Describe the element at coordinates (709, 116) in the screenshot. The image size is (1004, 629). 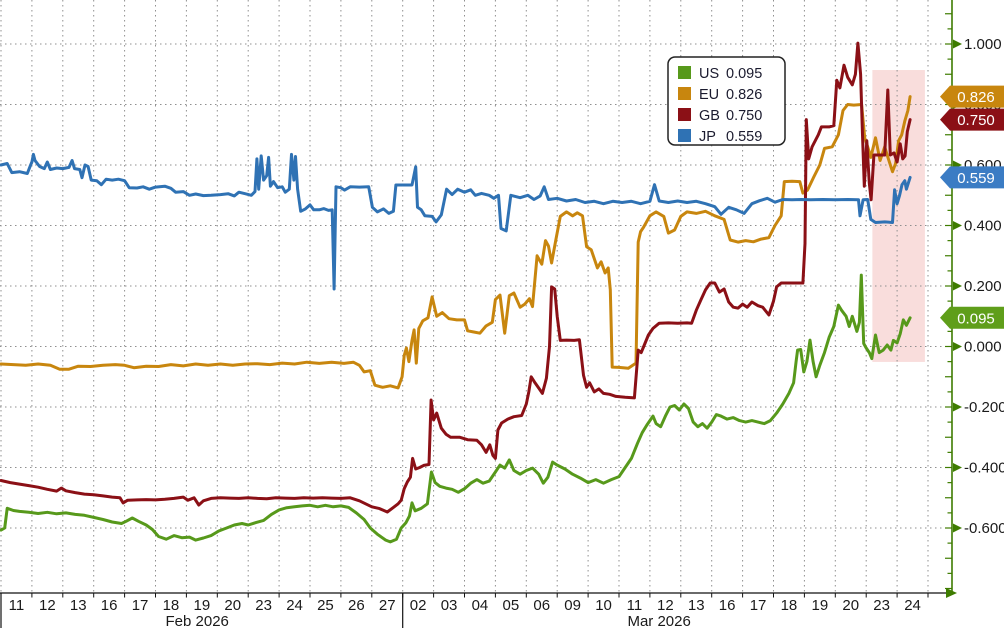
I see `legend-label-gb: GB` at that location.